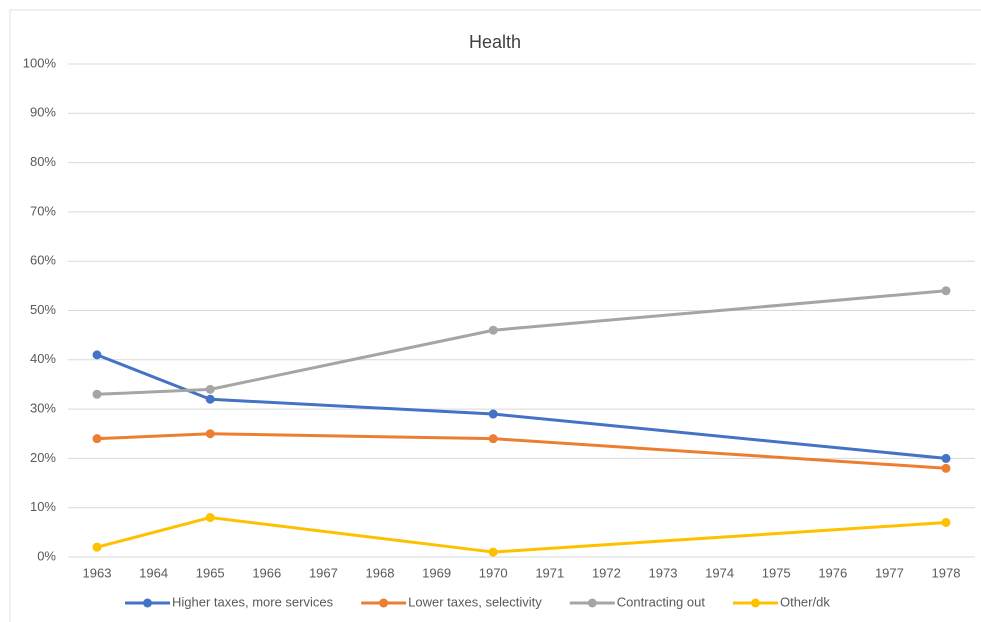  Describe the element at coordinates (40, 62) in the screenshot. I see `y-tick-label: 100%` at that location.